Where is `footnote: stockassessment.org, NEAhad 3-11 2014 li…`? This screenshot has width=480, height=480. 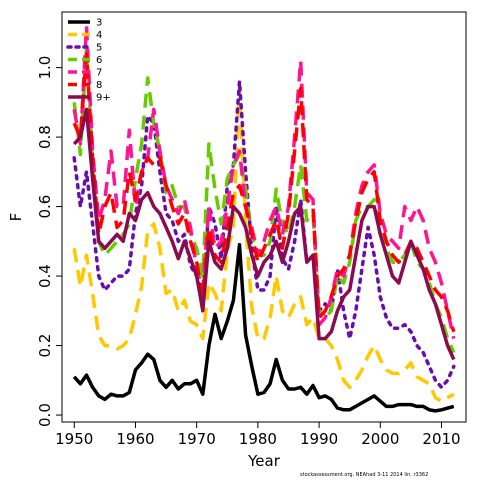 footnote: stockassessment.org, NEAhad 3-11 2014 li… is located at coordinates (364, 475).